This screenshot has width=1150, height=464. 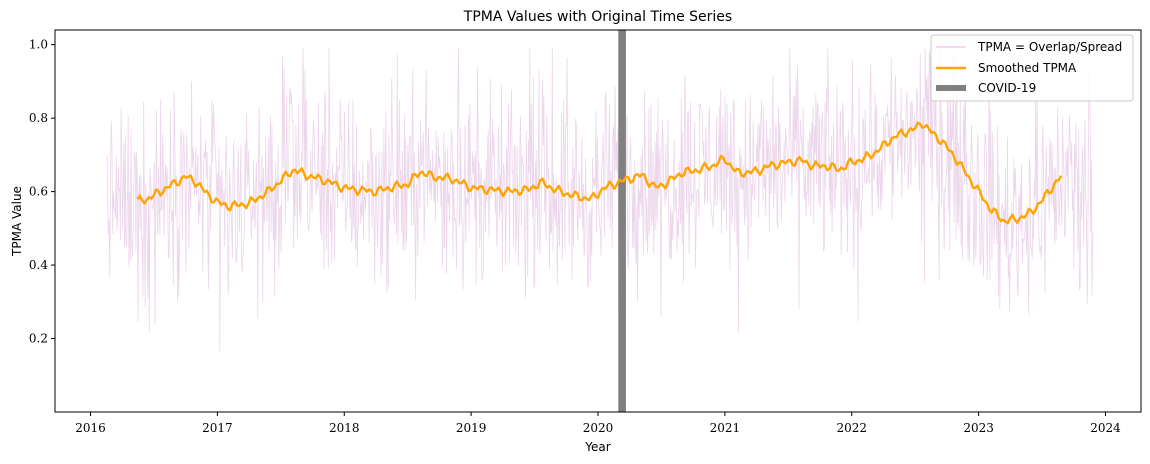 I want to click on y-tick-label: 0.2, so click(x=38, y=339).